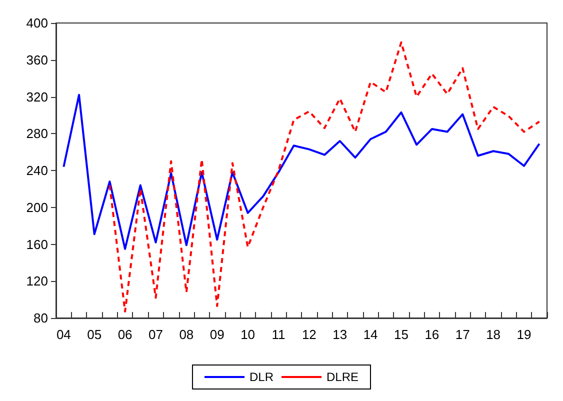 The width and height of the screenshot is (563, 401). I want to click on x-tick-label: 05, so click(94, 334).